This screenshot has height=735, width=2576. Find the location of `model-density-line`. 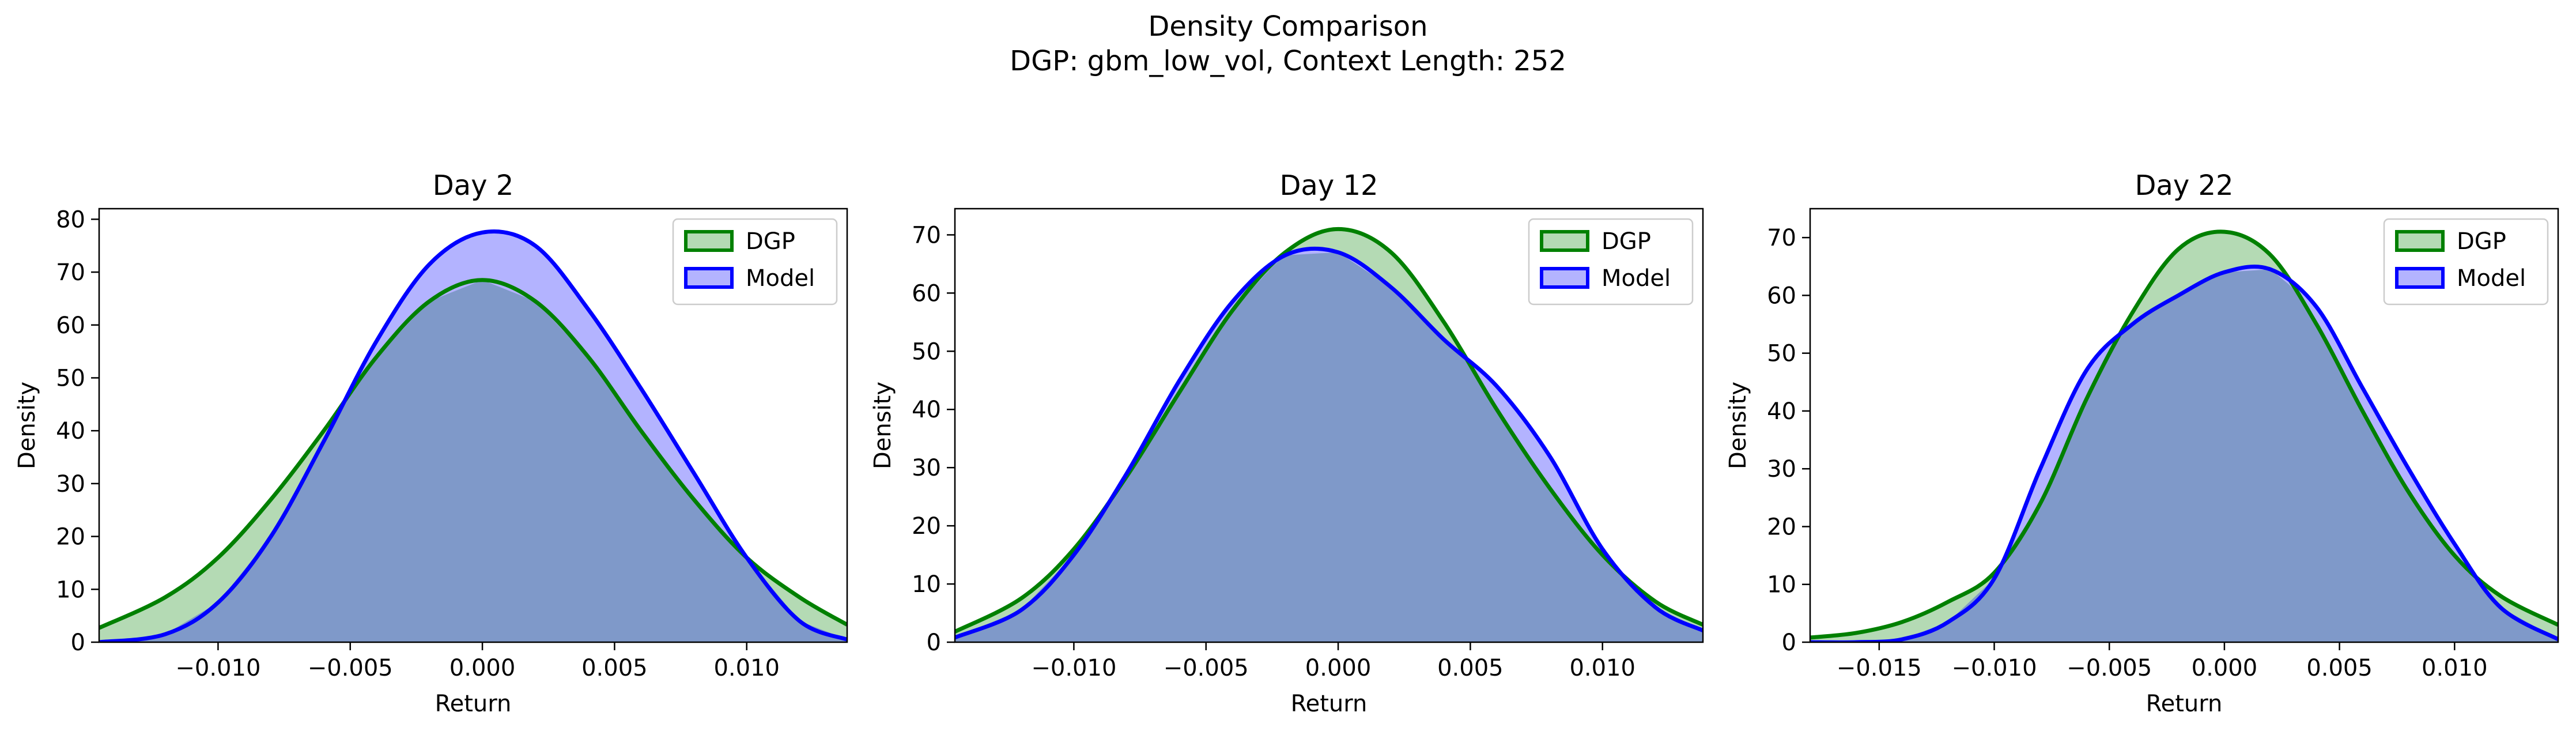

model-density-line is located at coordinates (2184, 453).